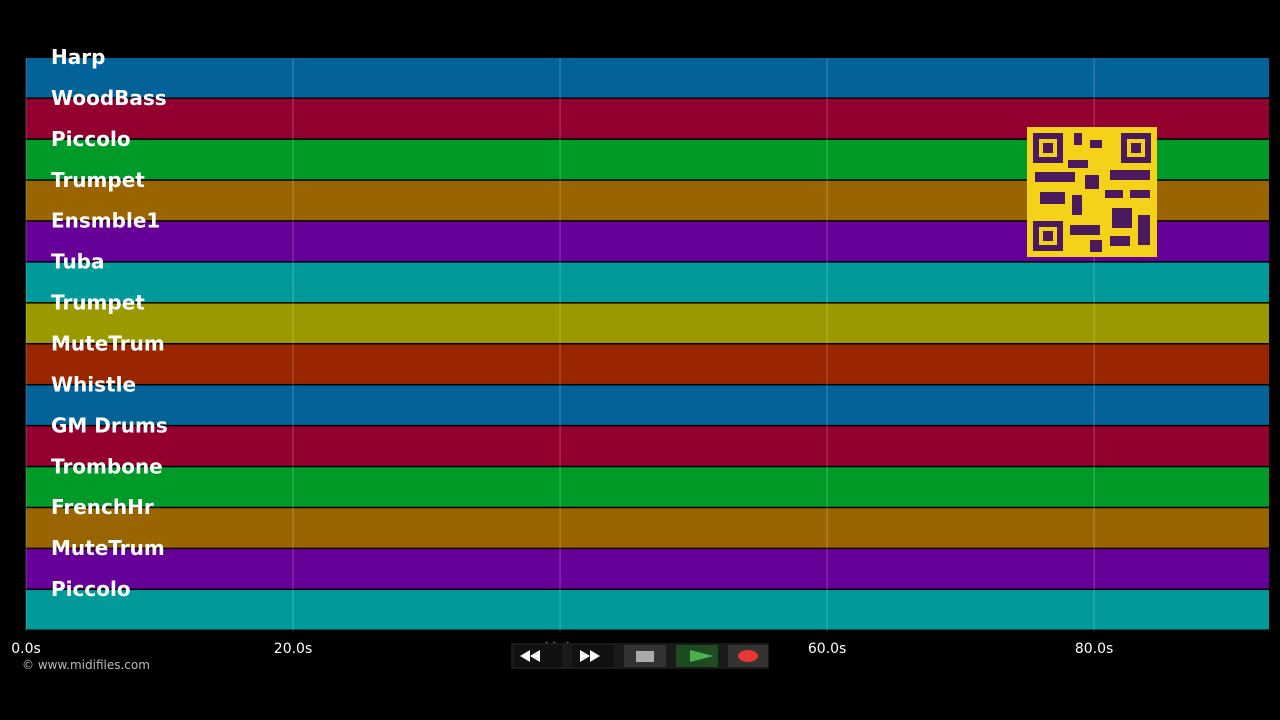 The image size is (1280, 720). What do you see at coordinates (827, 649) in the screenshot?
I see `tick-label: 60.0s` at bounding box center [827, 649].